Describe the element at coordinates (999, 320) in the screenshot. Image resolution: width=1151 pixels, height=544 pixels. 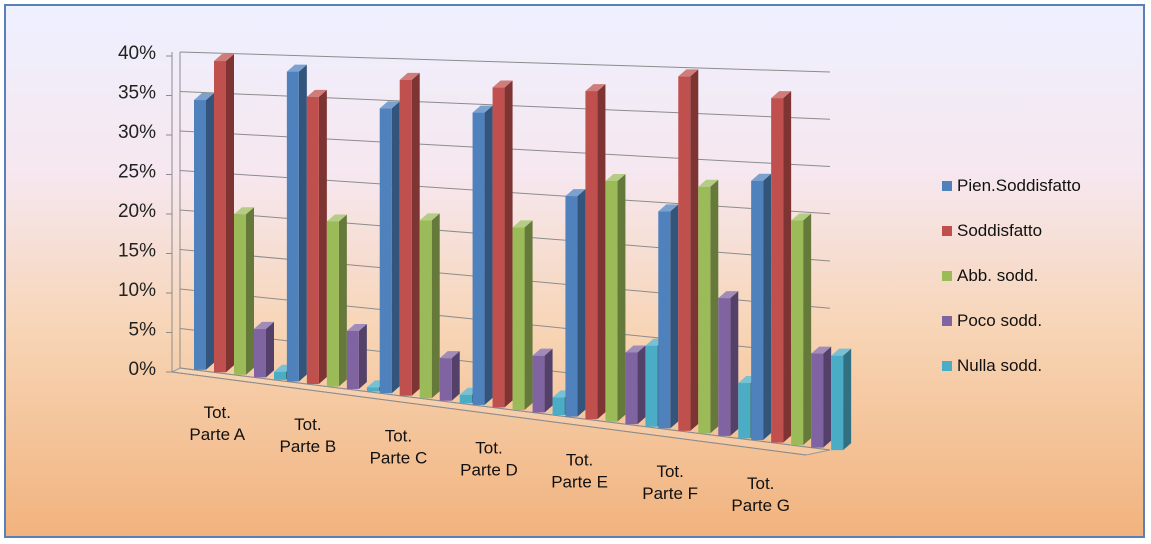
I see `legend-label: Poco sodd.` at that location.